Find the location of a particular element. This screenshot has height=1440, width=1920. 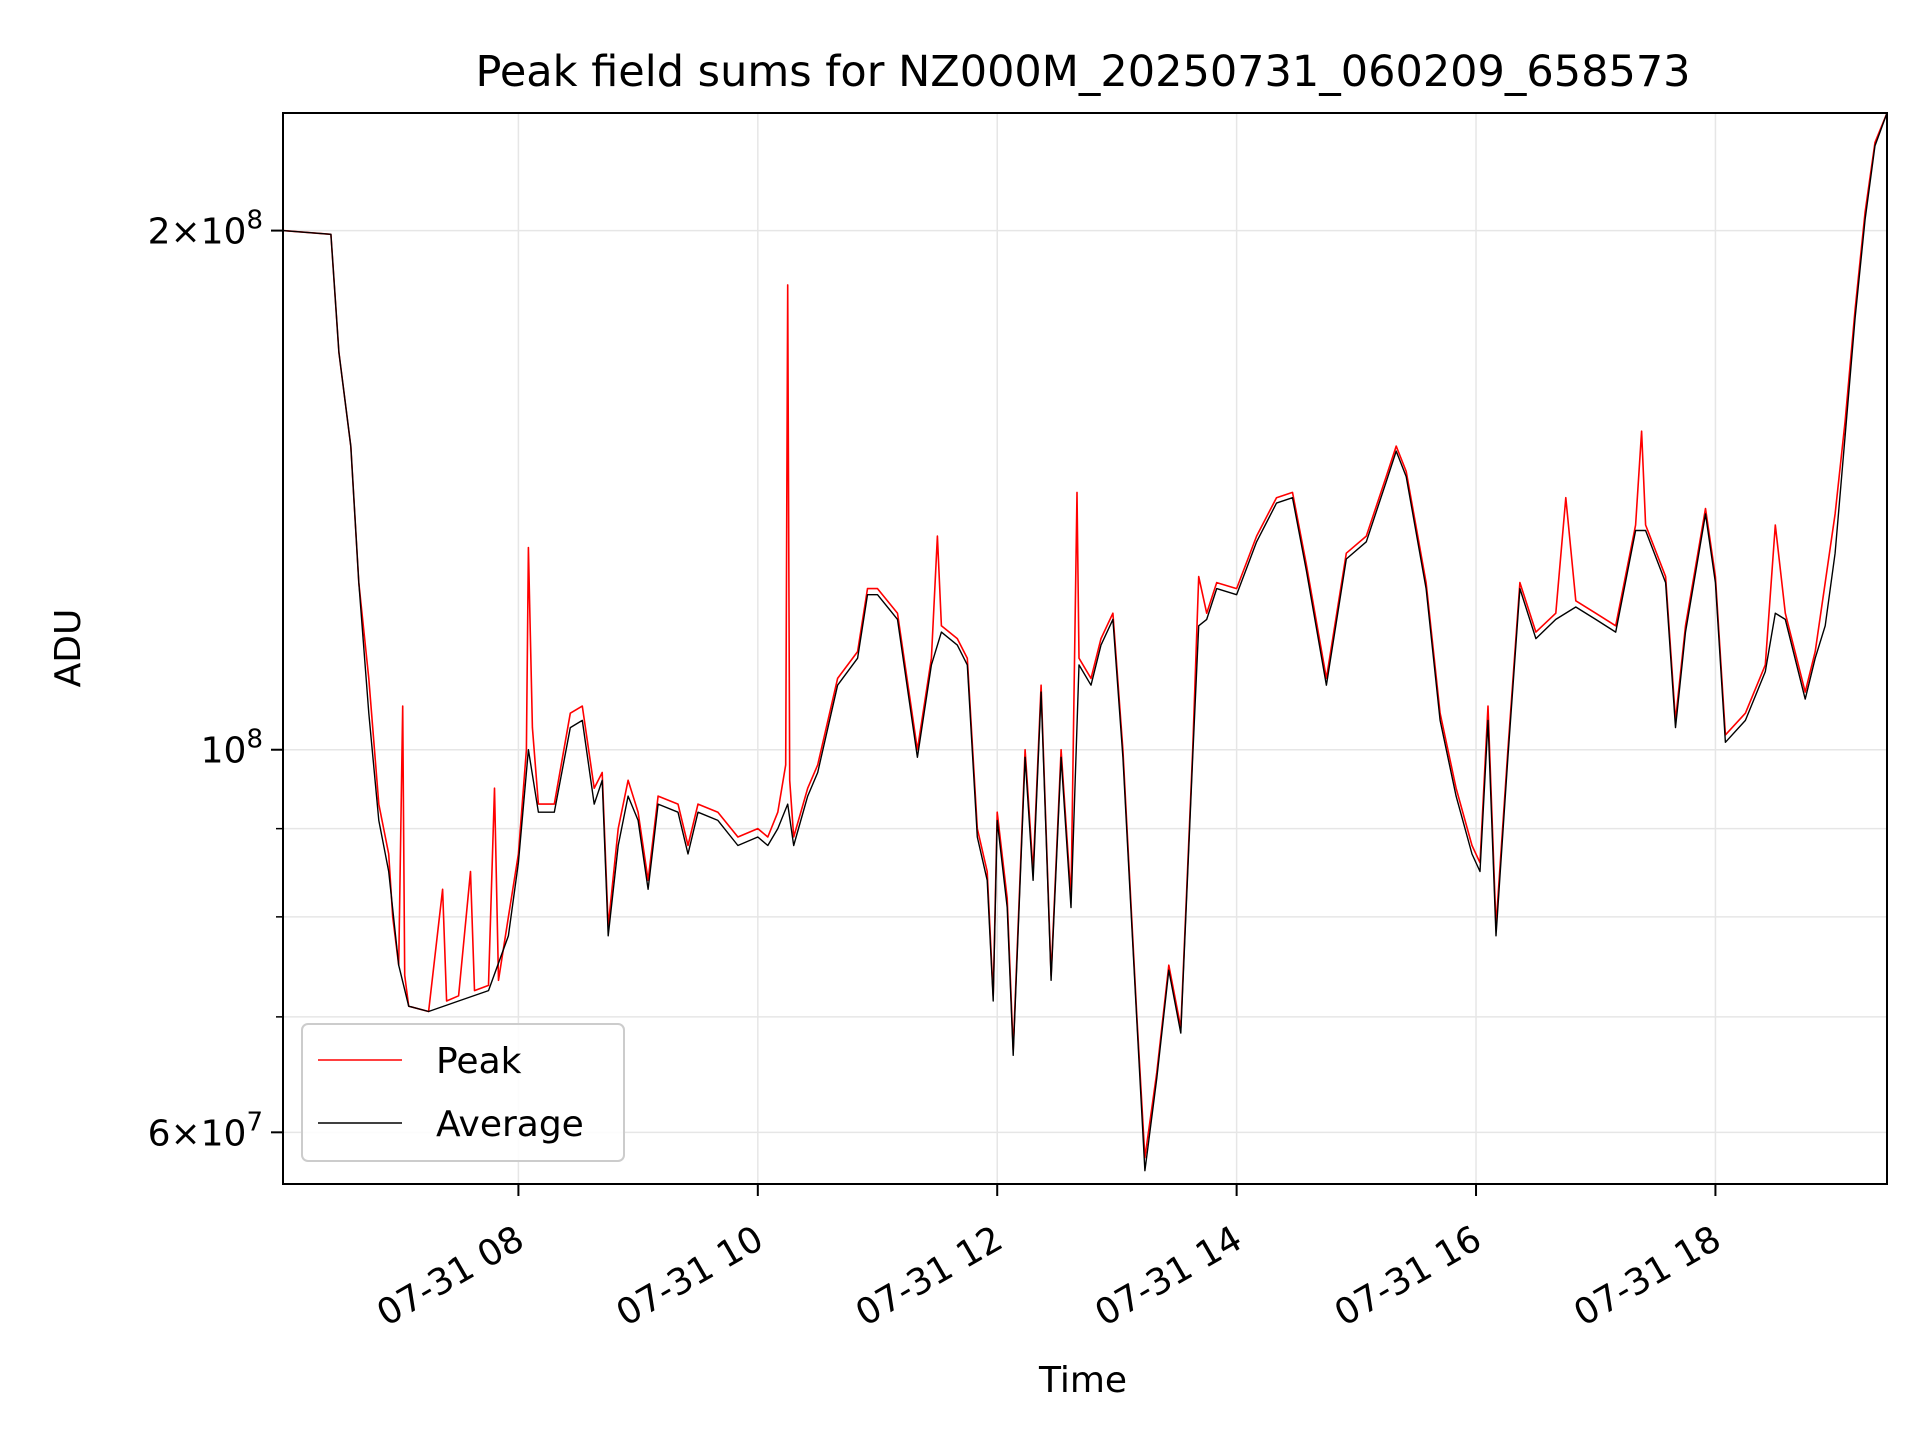

x-axis-label: Time is located at coordinates (1082, 1380).